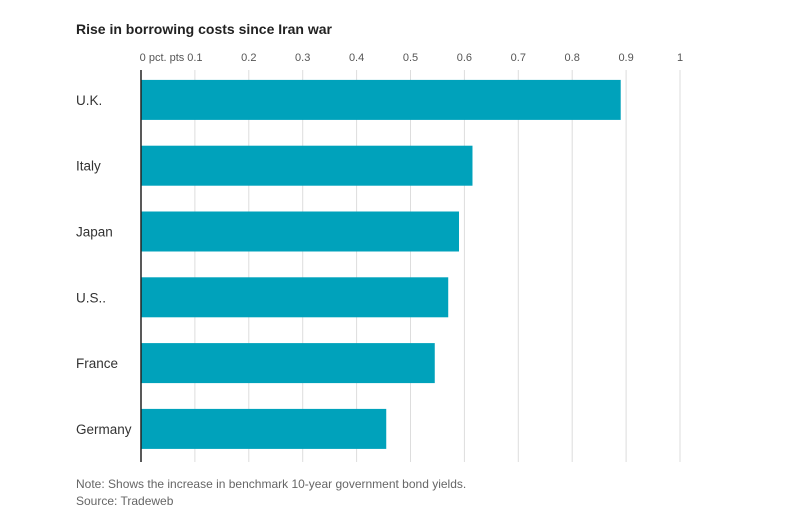  Describe the element at coordinates (680, 58) in the screenshot. I see `x-tick-label: 1` at that location.